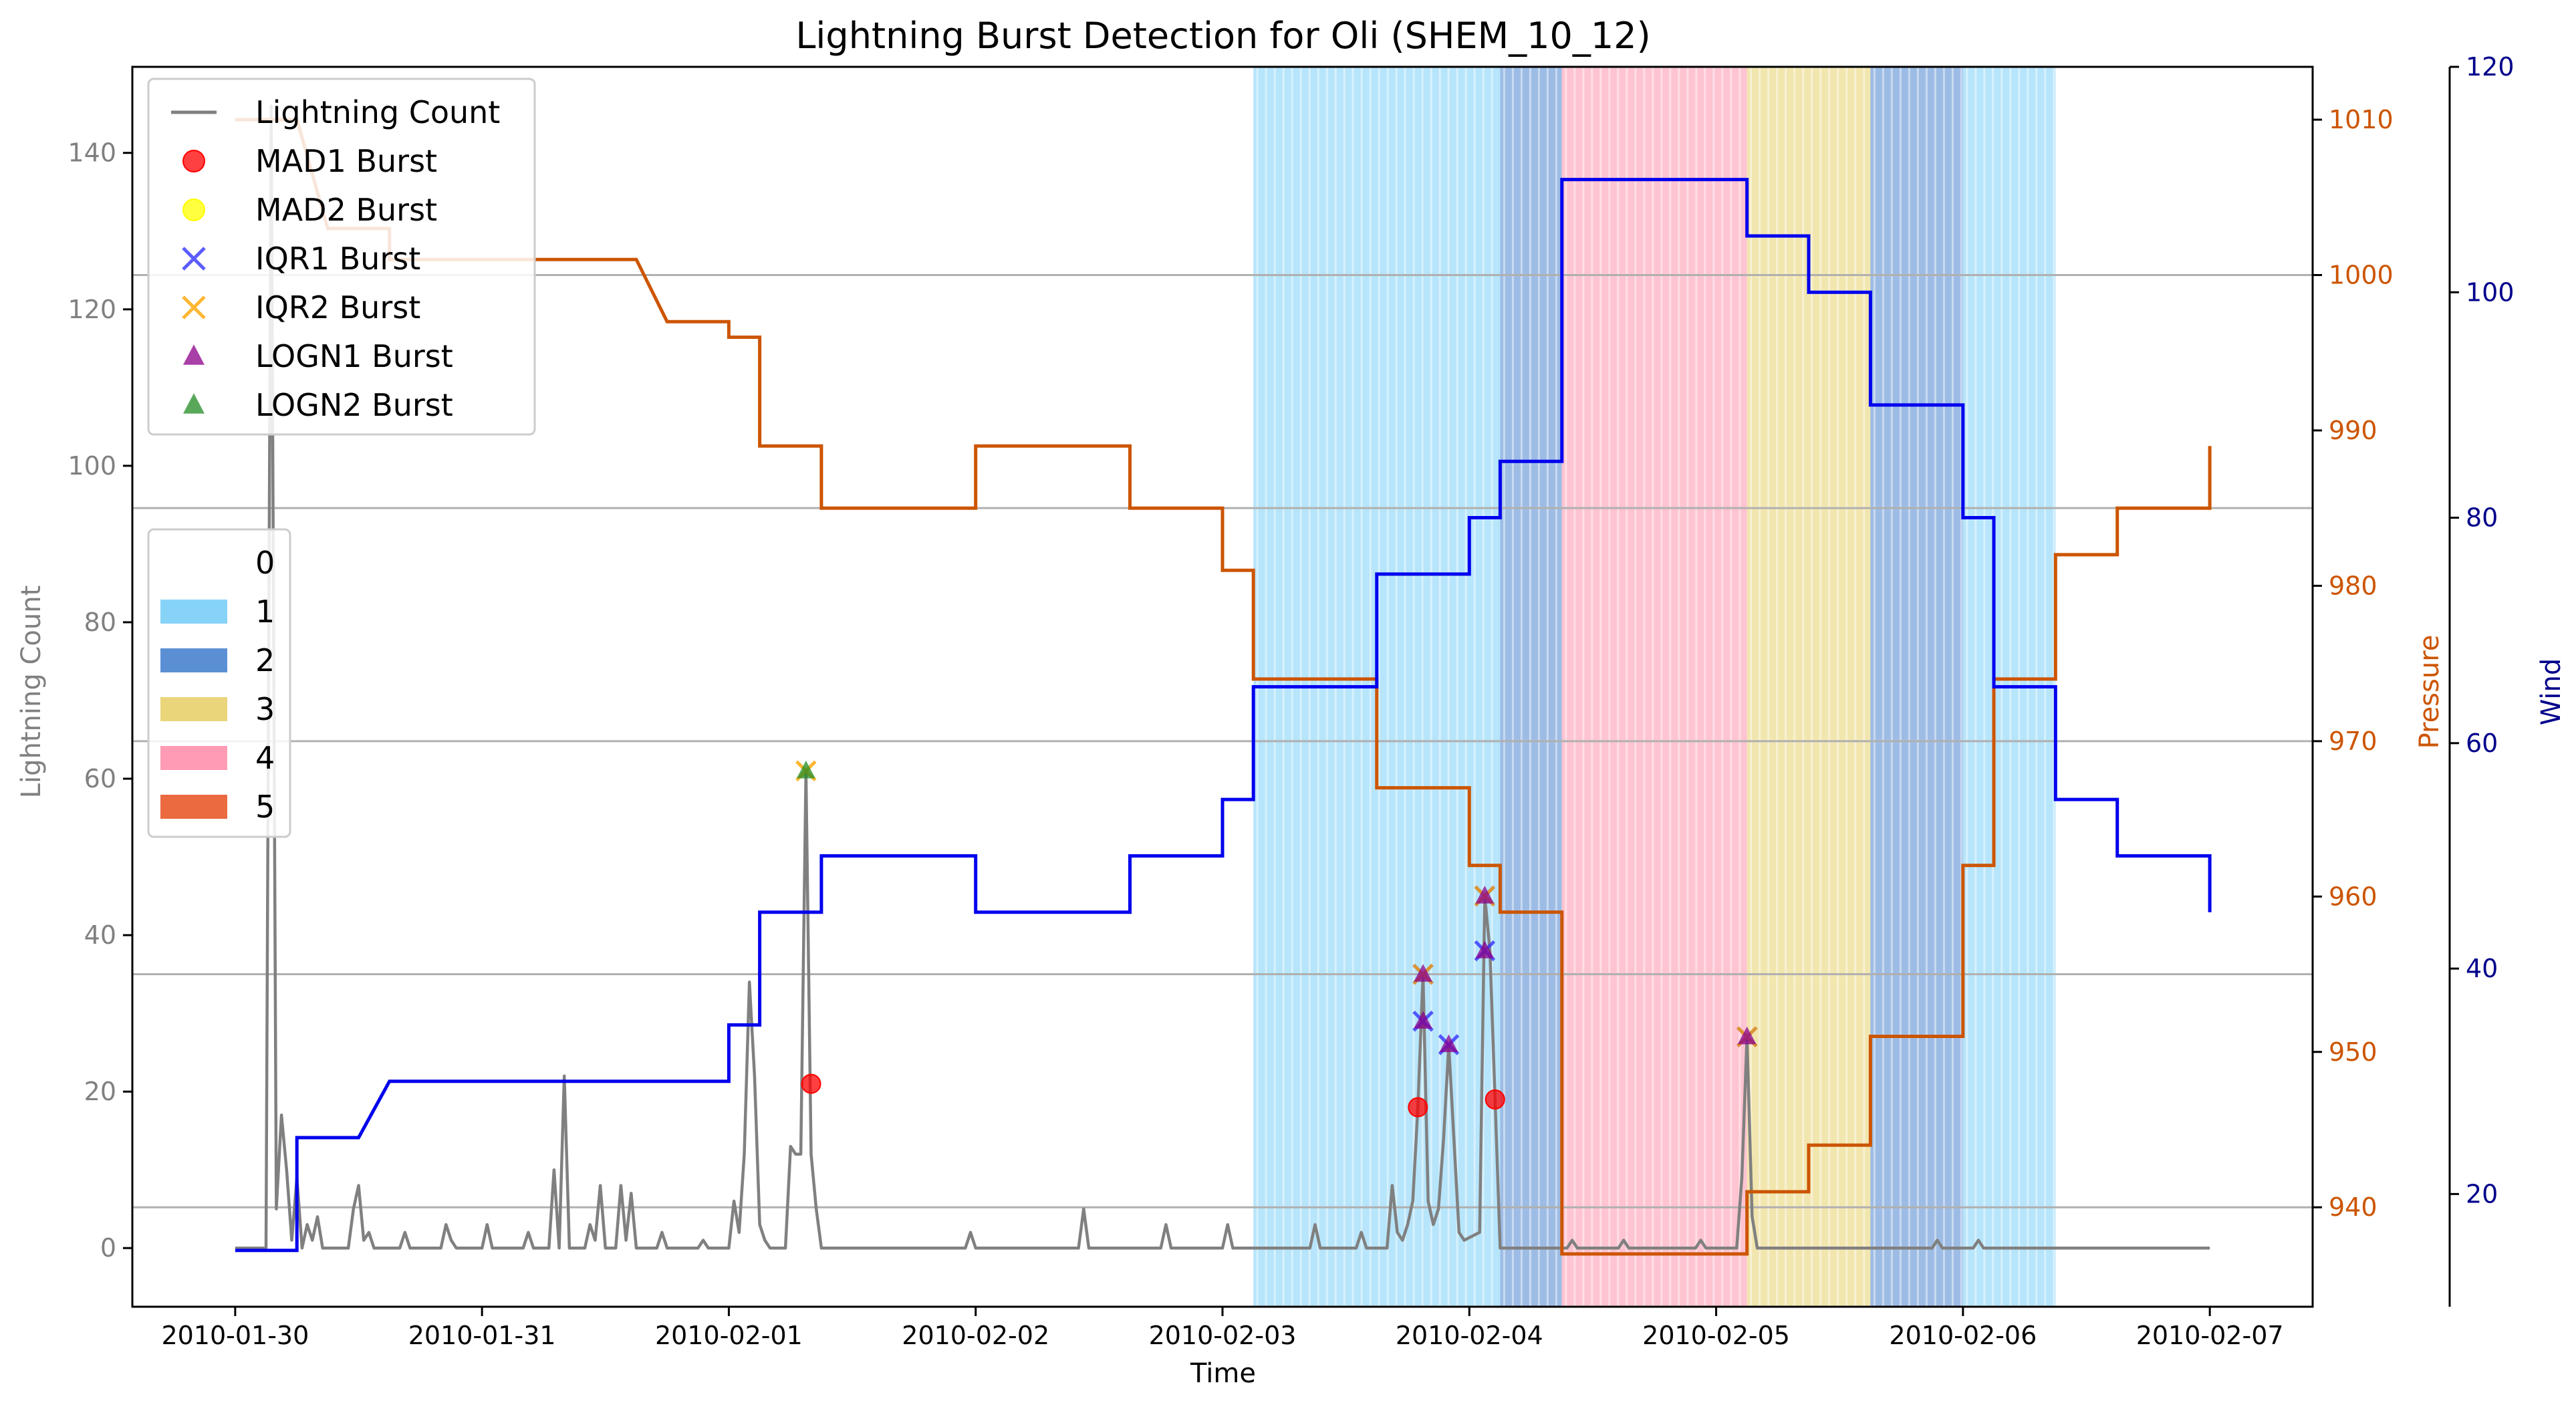 The image size is (2576, 1409). I want to click on category-label: 1, so click(265, 612).